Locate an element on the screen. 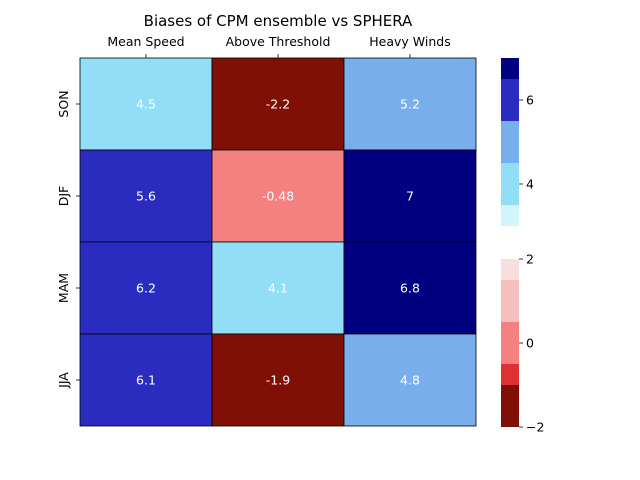 This screenshot has height=480, width=640. cell-label: 6.8 is located at coordinates (410, 288).